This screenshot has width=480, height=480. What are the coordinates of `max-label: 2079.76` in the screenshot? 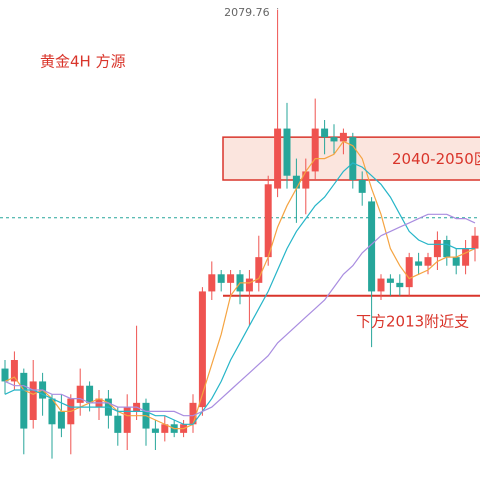 It's located at (247, 12).